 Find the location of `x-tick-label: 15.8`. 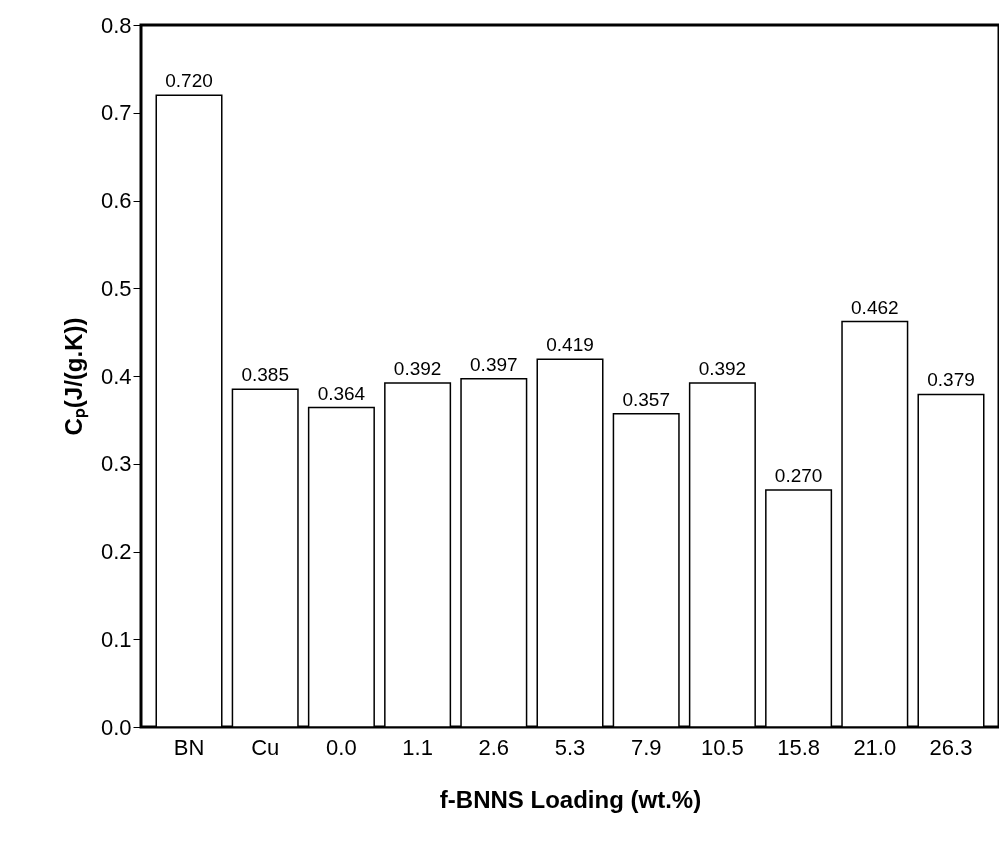

x-tick-label: 15.8 is located at coordinates (799, 747).